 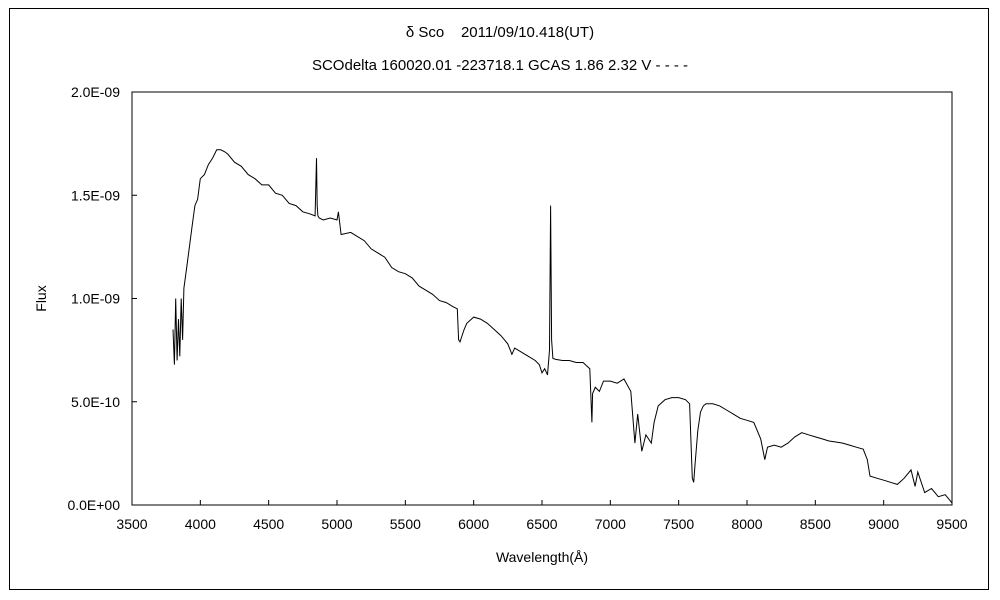 What do you see at coordinates (131, 524) in the screenshot?
I see `x-tick-label: 3500` at bounding box center [131, 524].